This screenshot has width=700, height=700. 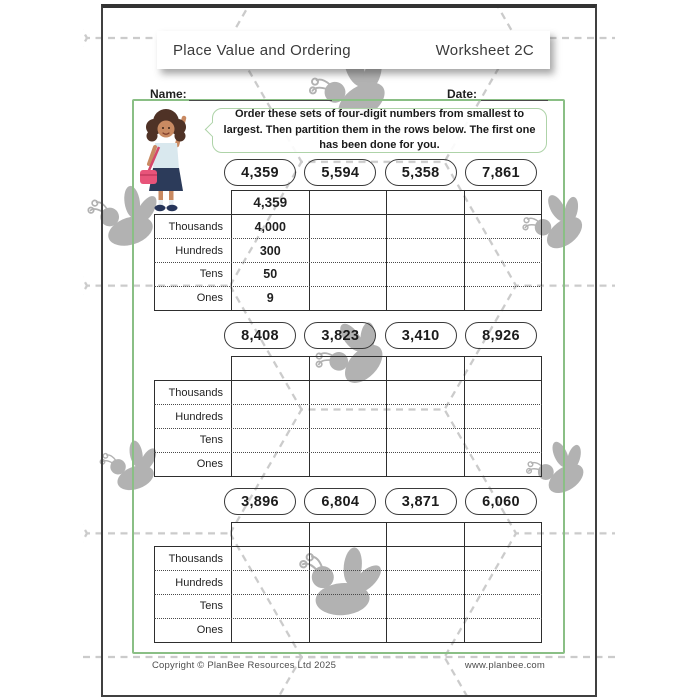 I want to click on name-label: Name:, so click(x=168, y=94).